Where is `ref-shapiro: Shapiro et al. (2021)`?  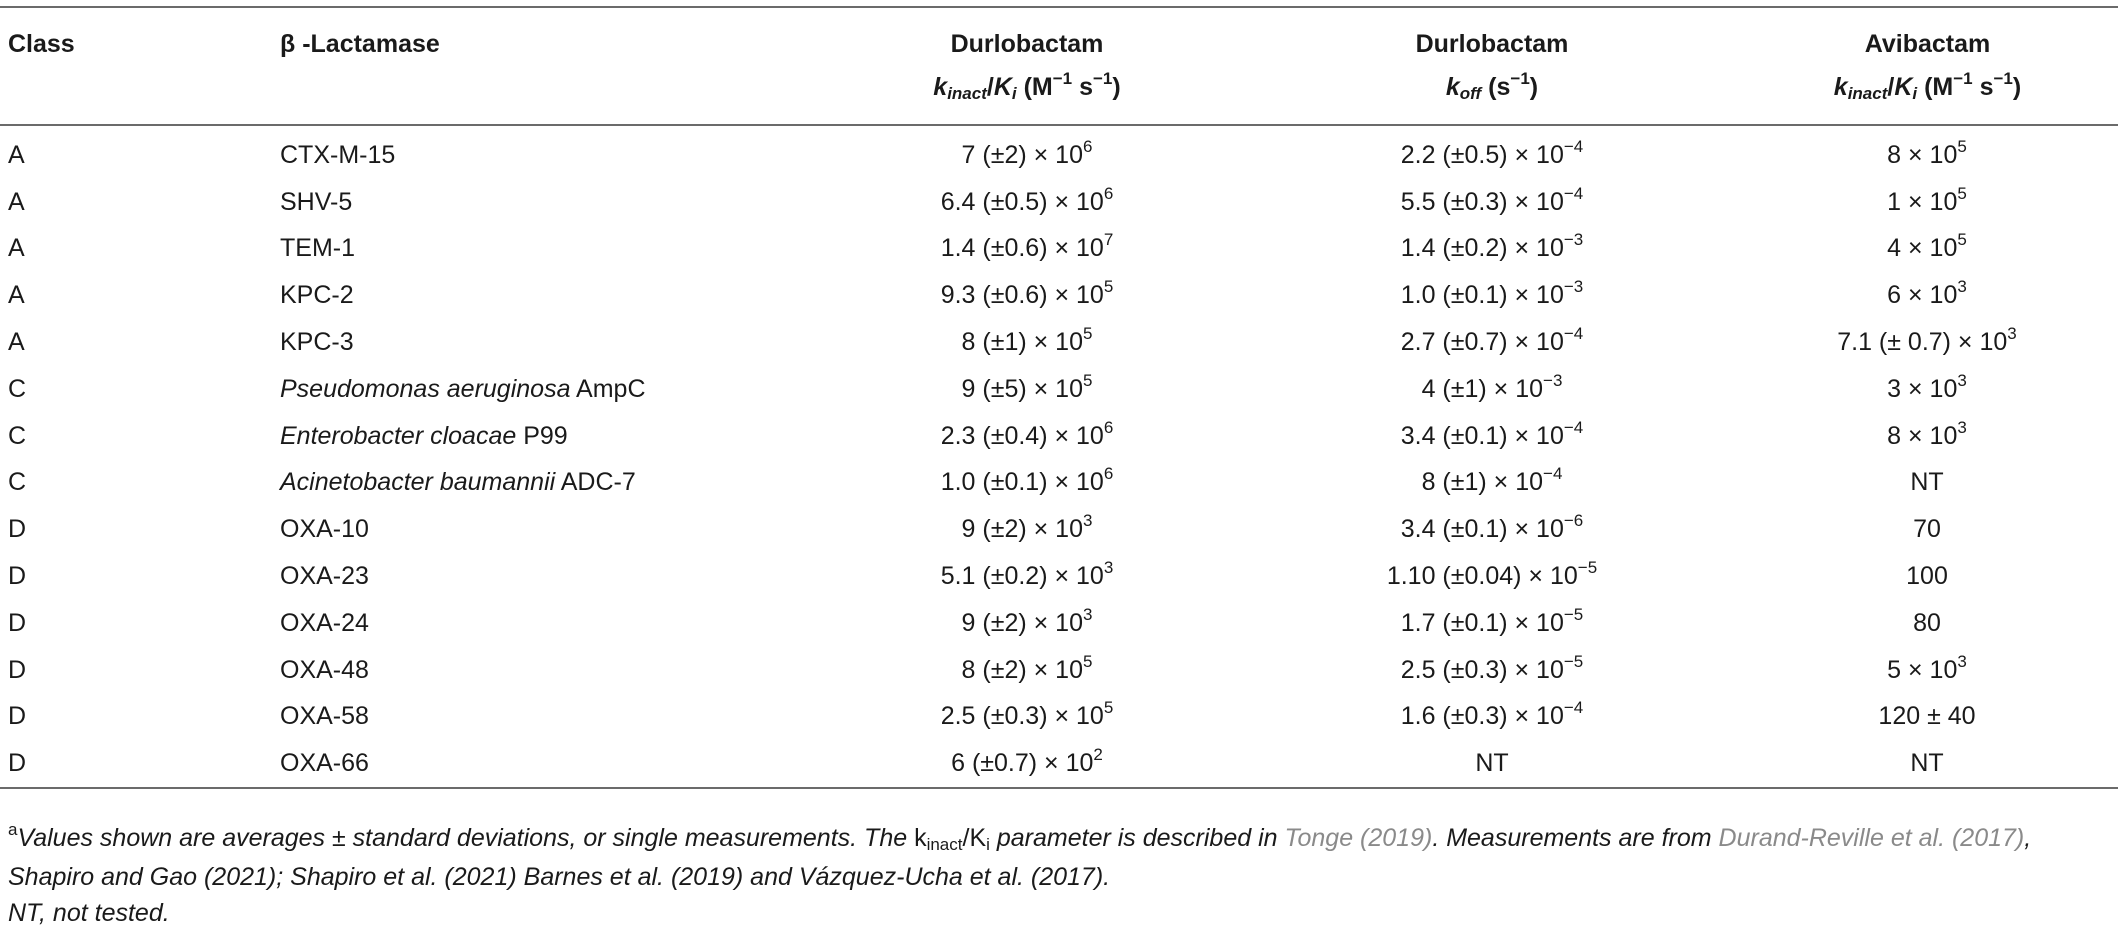 ref-shapiro: Shapiro et al. (2021) is located at coordinates (403, 877).